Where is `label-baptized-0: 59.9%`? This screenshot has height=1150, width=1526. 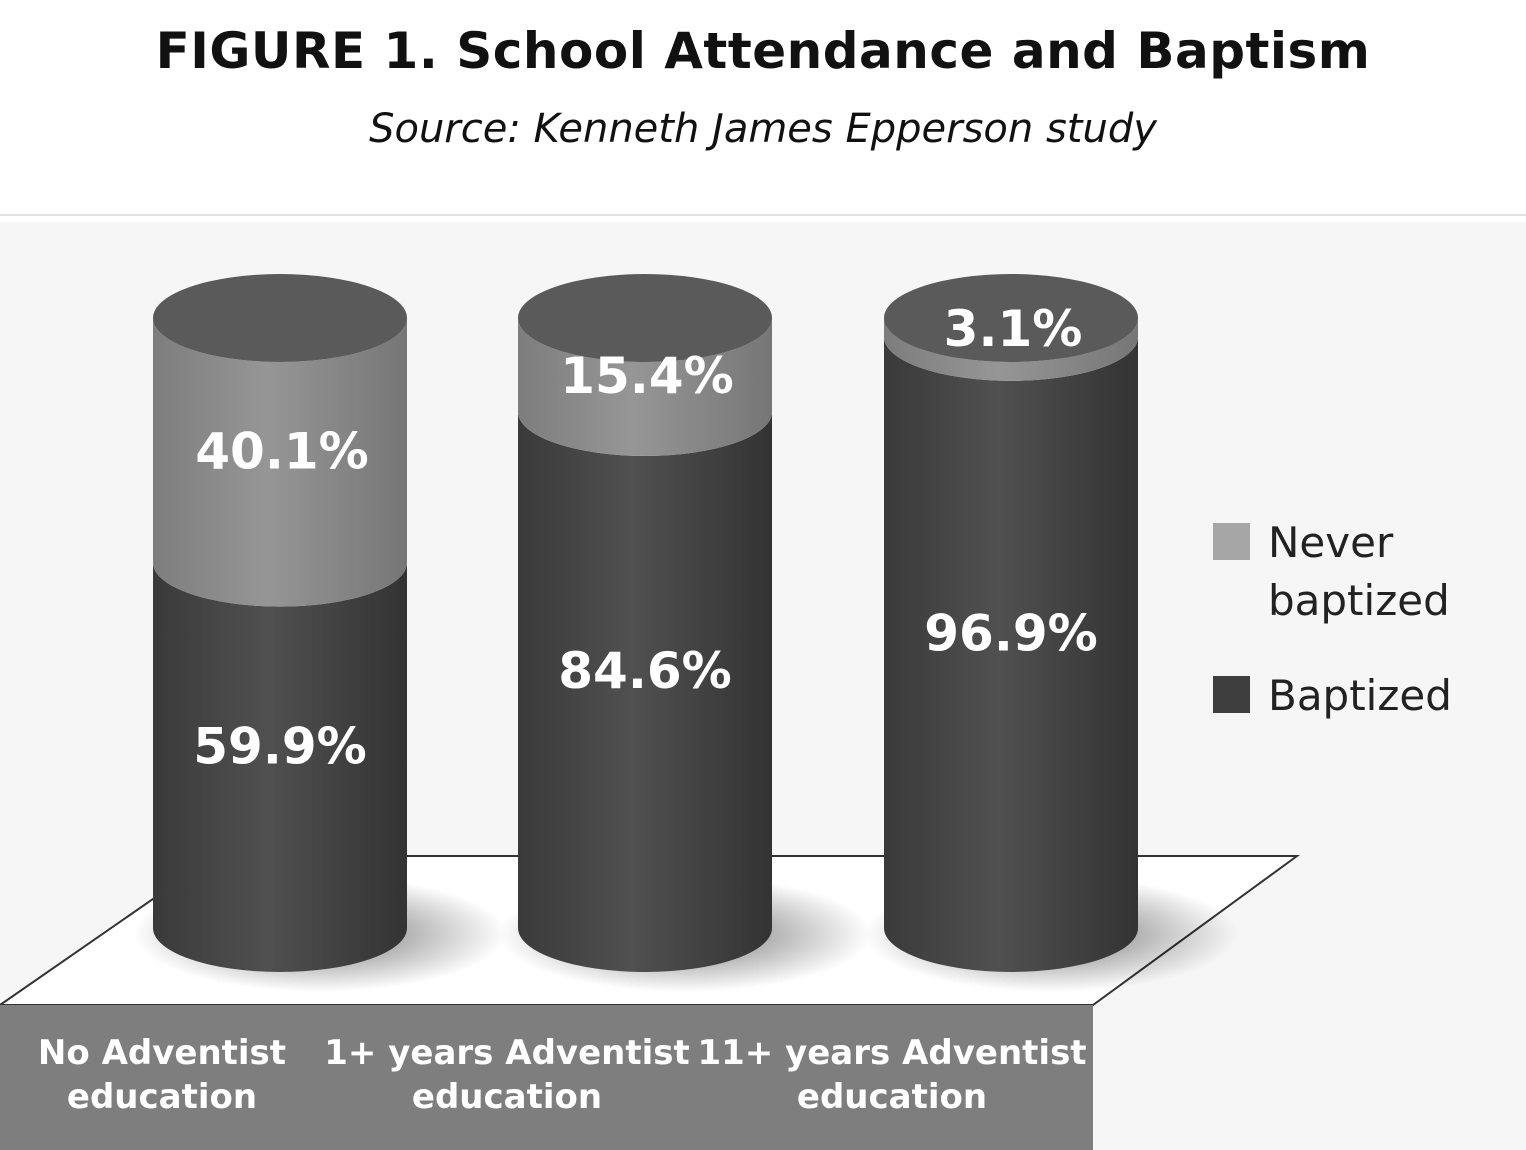 label-baptized-0: 59.9% is located at coordinates (279, 746).